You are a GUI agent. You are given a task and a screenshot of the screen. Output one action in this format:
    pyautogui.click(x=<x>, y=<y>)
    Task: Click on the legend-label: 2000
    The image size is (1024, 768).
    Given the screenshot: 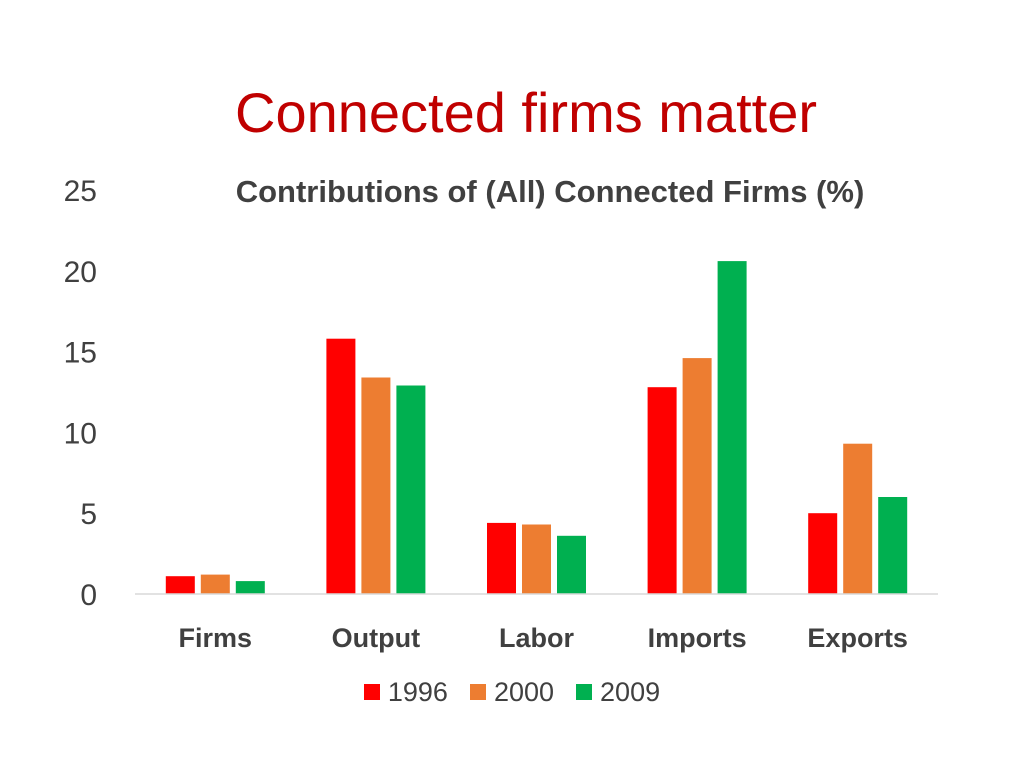 What is the action you would take?
    pyautogui.click(x=524, y=692)
    